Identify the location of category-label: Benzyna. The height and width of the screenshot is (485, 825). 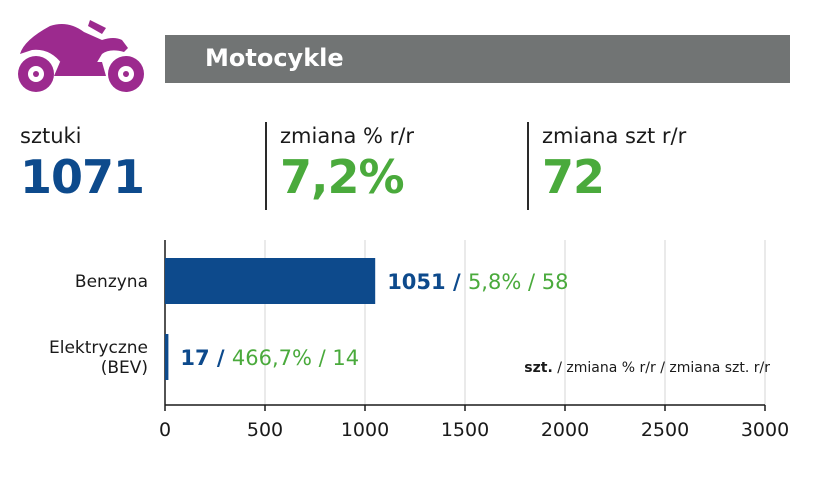
(111, 282).